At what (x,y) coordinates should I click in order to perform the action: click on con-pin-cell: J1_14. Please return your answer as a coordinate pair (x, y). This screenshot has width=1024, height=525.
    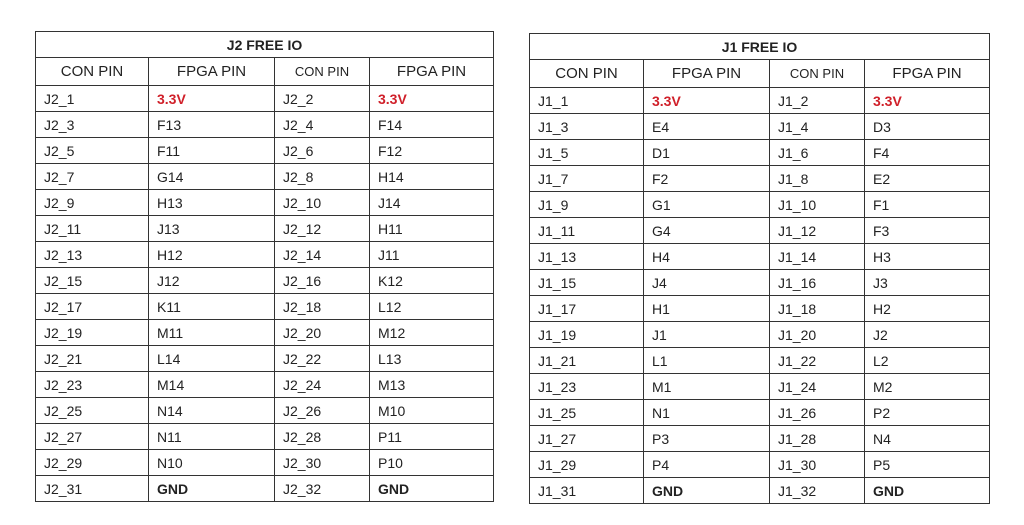
    Looking at the image, I should click on (817, 256).